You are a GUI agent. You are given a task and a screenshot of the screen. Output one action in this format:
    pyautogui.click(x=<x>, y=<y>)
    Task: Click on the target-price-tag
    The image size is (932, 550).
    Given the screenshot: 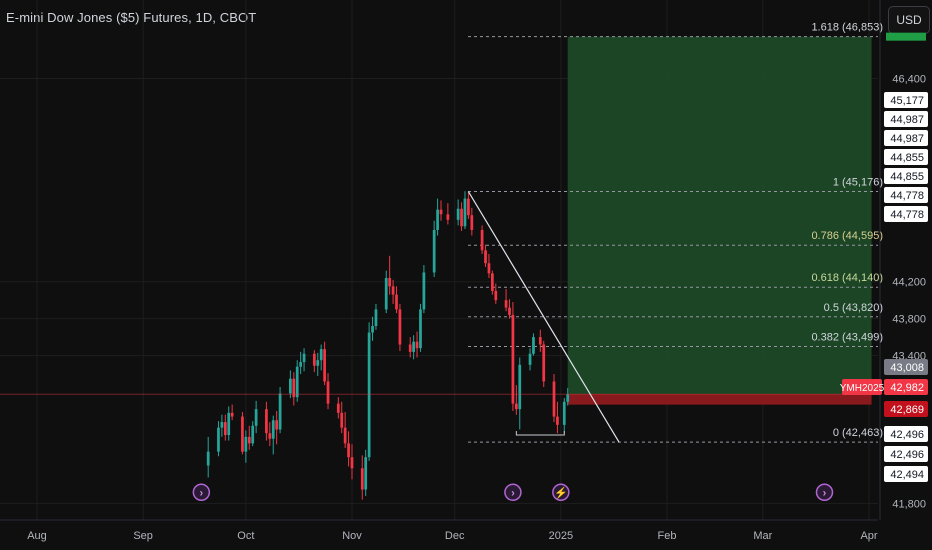 What is the action you would take?
    pyautogui.click(x=906, y=36)
    